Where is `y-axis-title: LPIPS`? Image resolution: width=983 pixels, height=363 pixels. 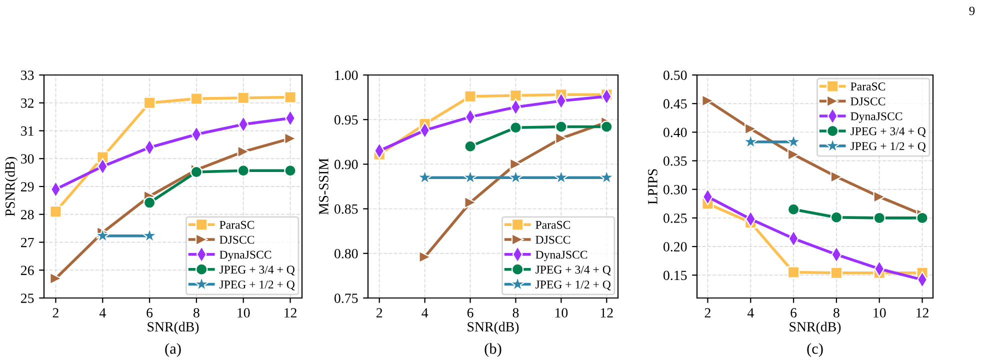
y-axis-title: LPIPS is located at coordinates (653, 186).